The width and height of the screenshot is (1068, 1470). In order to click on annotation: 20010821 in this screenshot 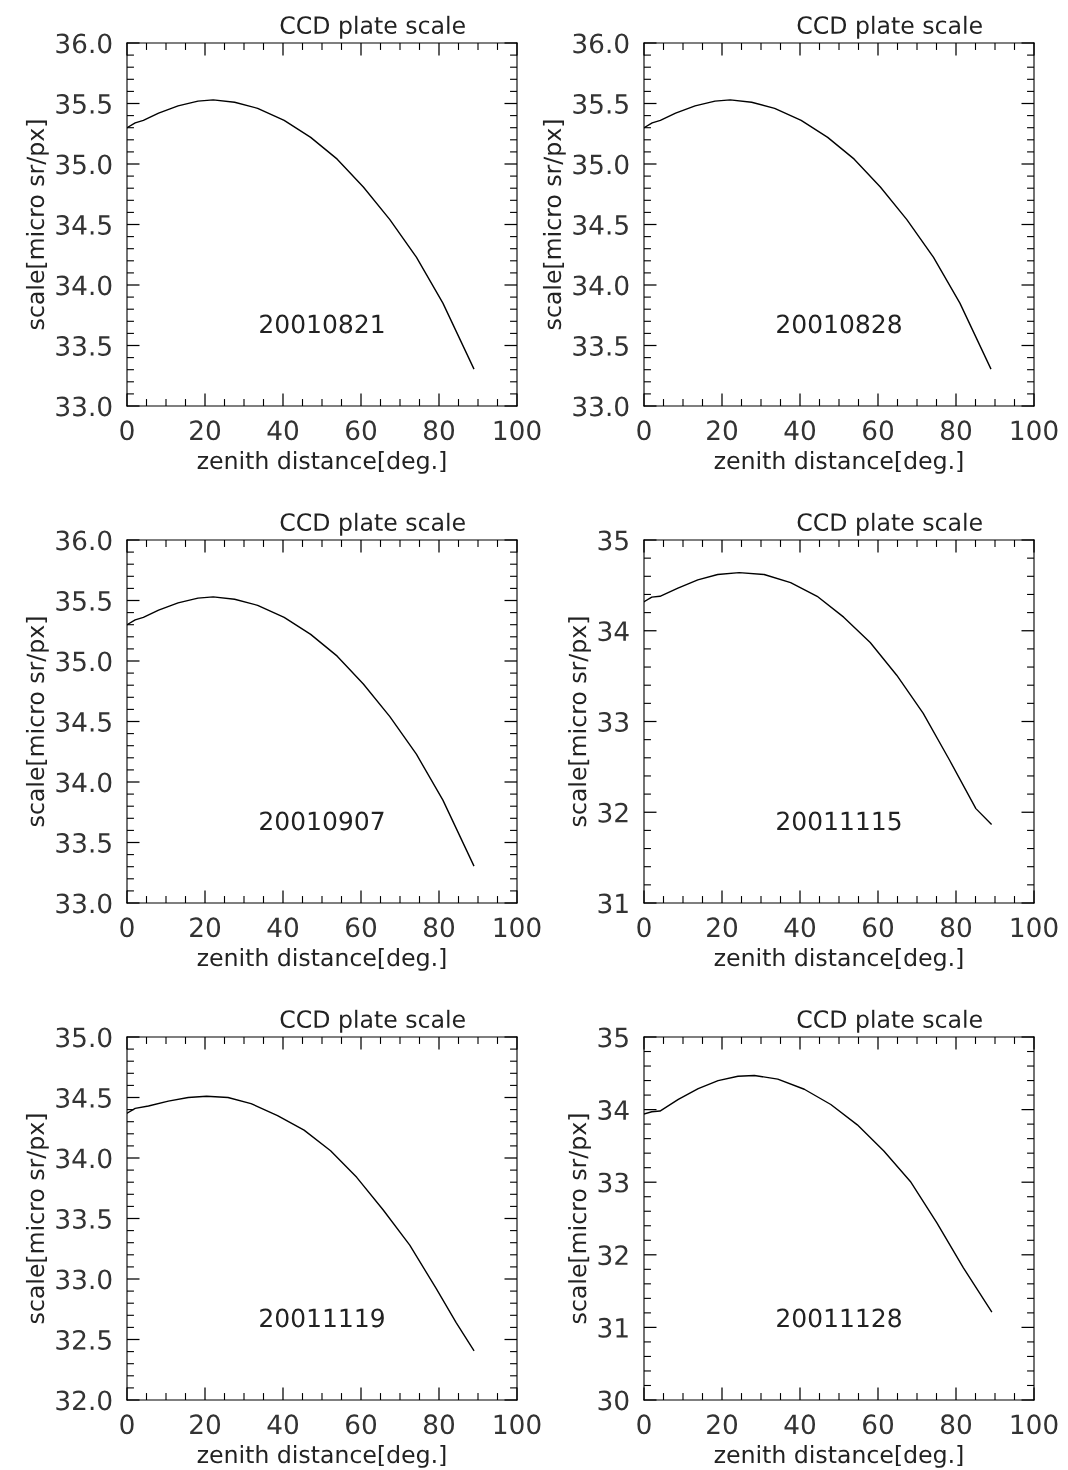, I will do `click(322, 324)`.